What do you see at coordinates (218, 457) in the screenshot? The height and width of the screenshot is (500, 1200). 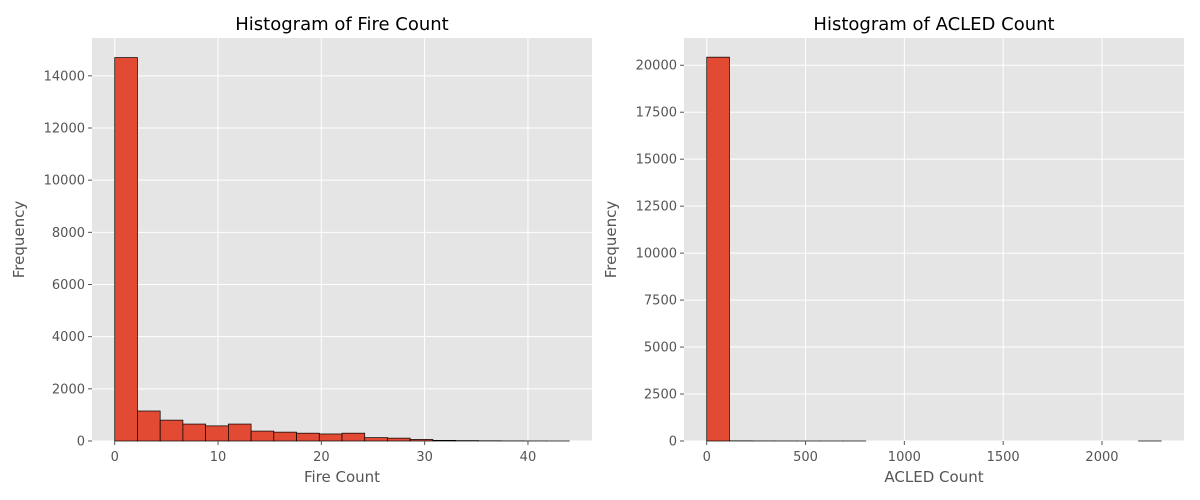 I see `x-tick-label: 10` at bounding box center [218, 457].